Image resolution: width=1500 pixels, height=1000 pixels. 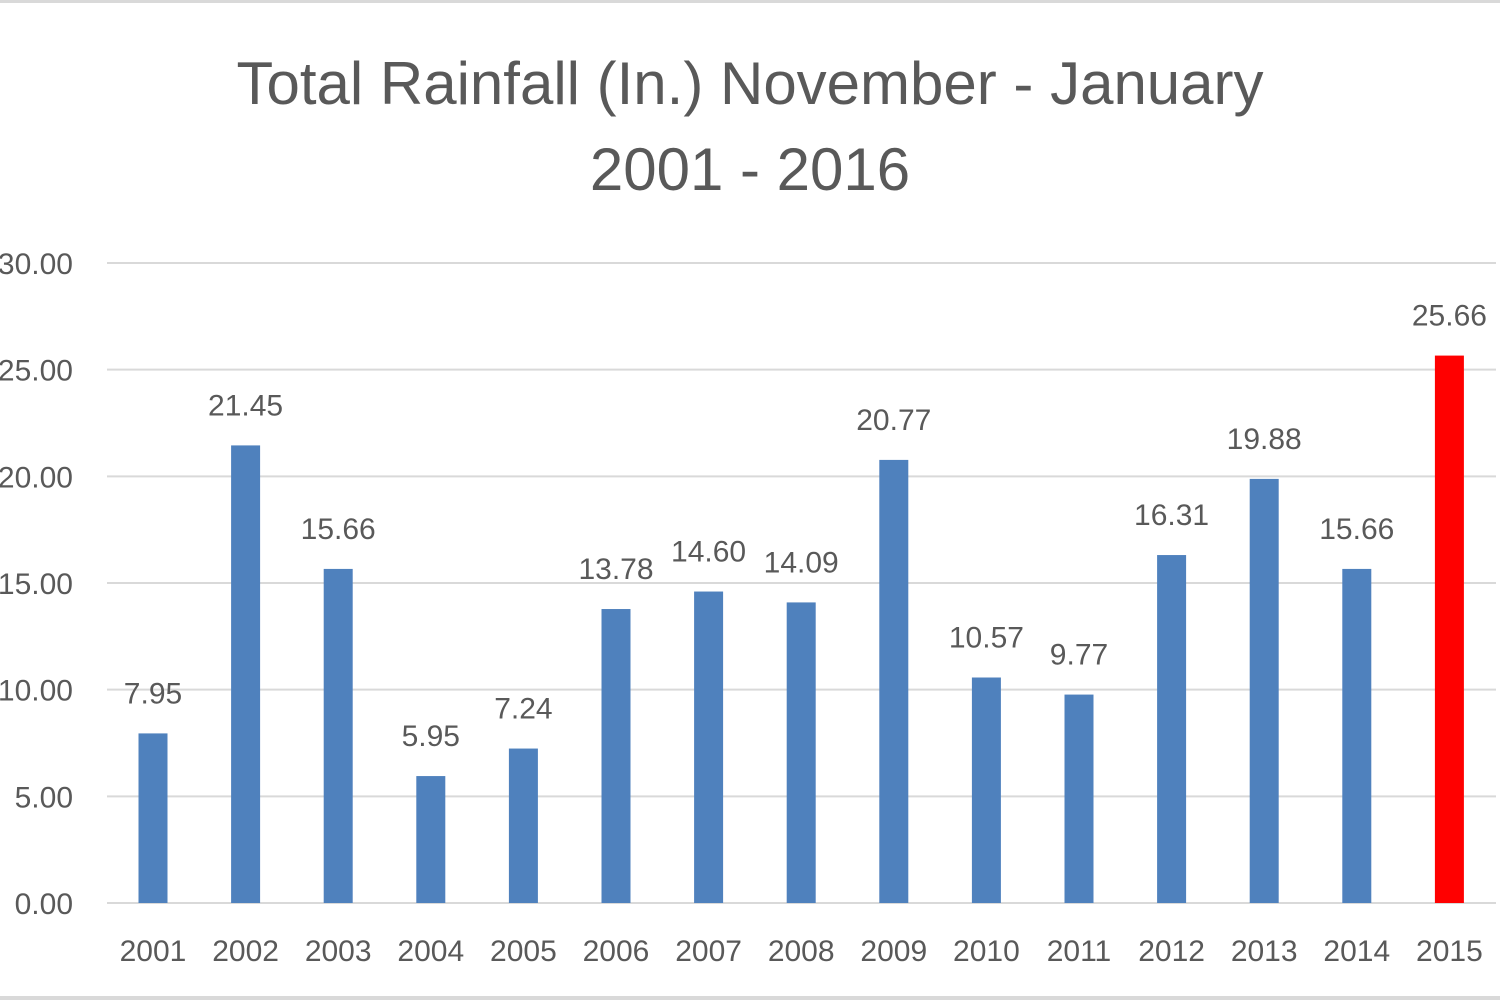 What do you see at coordinates (1171, 515) in the screenshot?
I see `data-label-2012: 16.31` at bounding box center [1171, 515].